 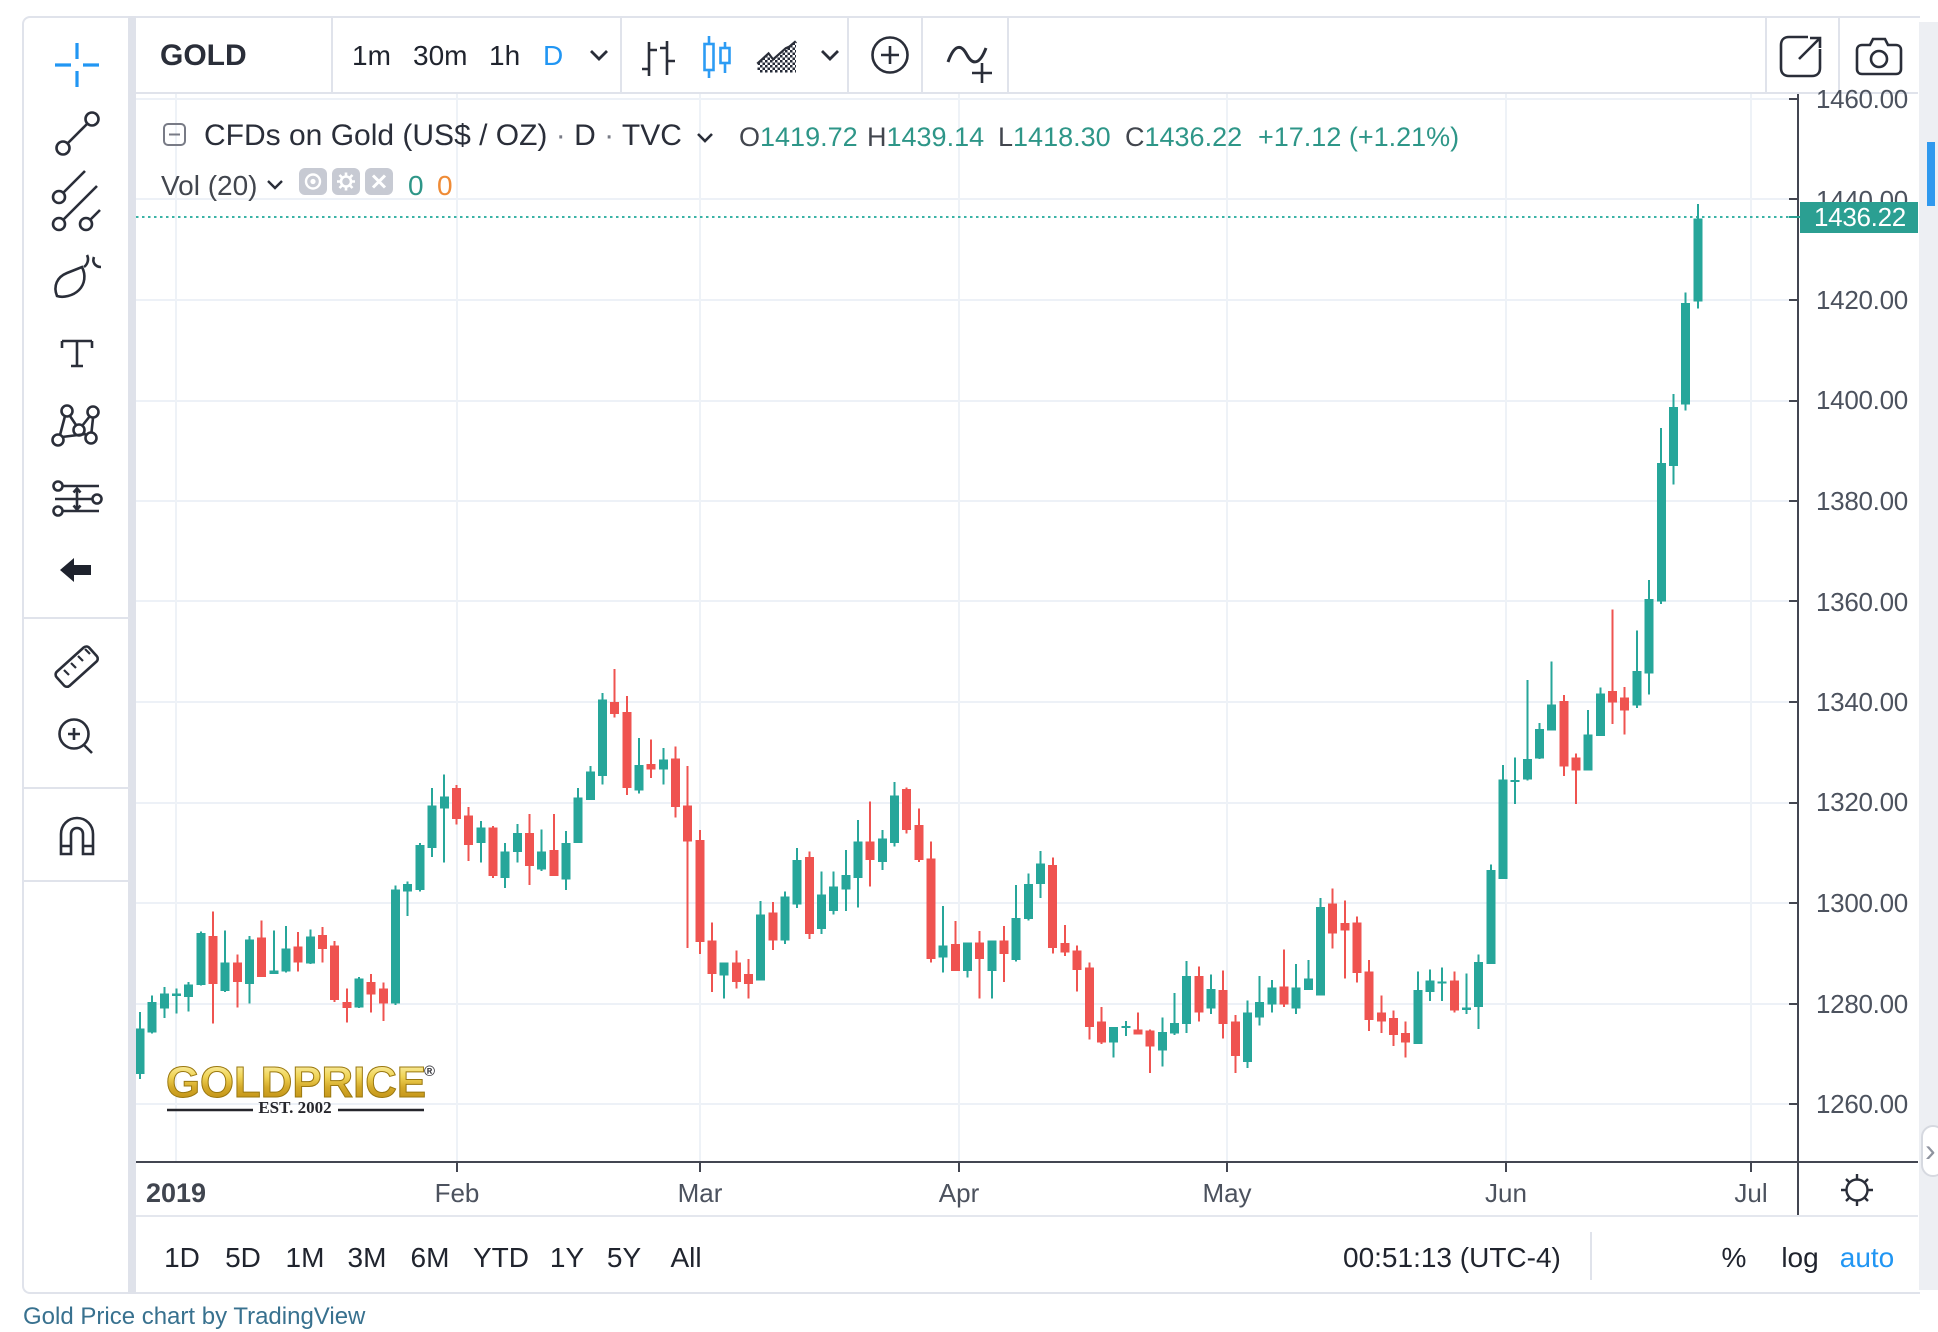 What do you see at coordinates (294, 1107) in the screenshot?
I see `svg-text: EST. 2002` at bounding box center [294, 1107].